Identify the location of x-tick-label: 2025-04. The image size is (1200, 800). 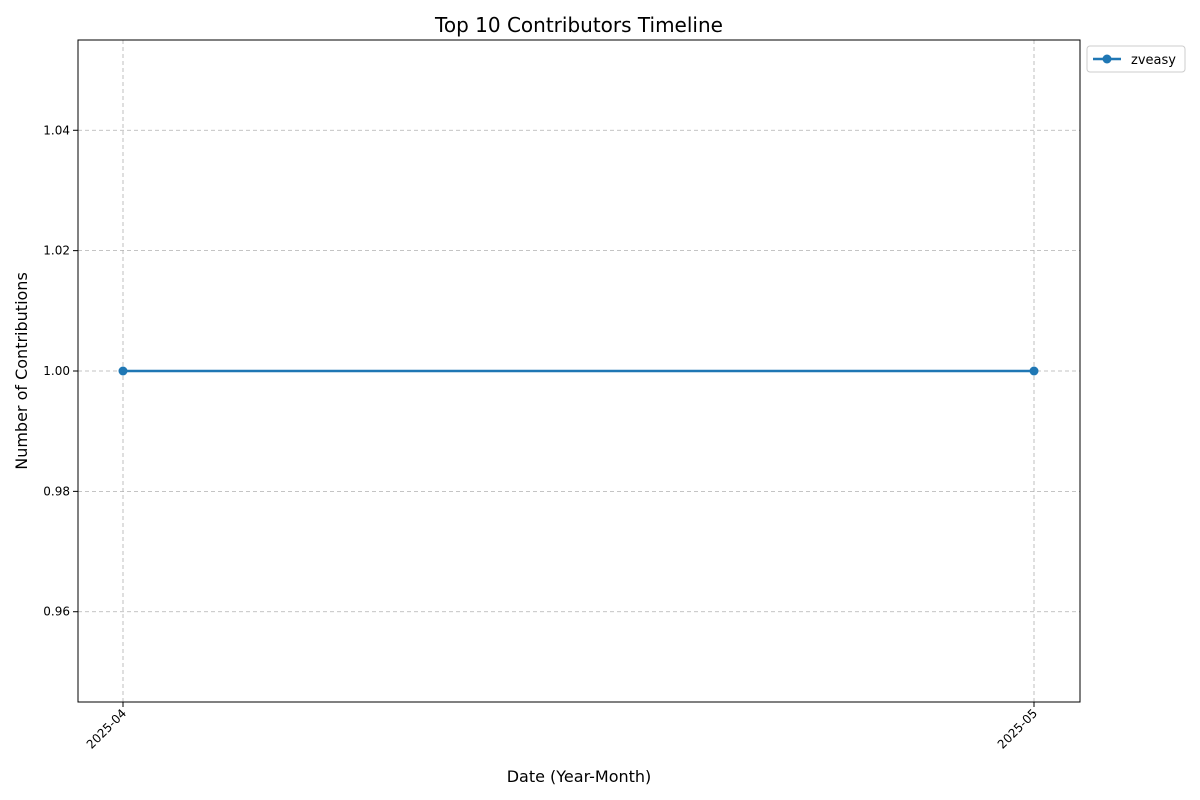
(106, 728).